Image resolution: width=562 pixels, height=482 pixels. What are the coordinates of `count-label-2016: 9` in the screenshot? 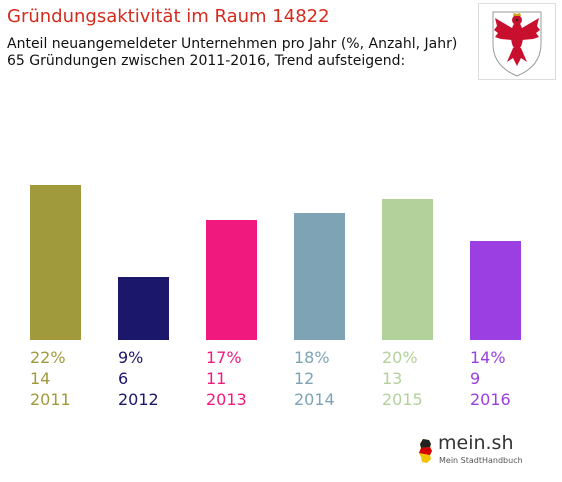 It's located at (475, 378).